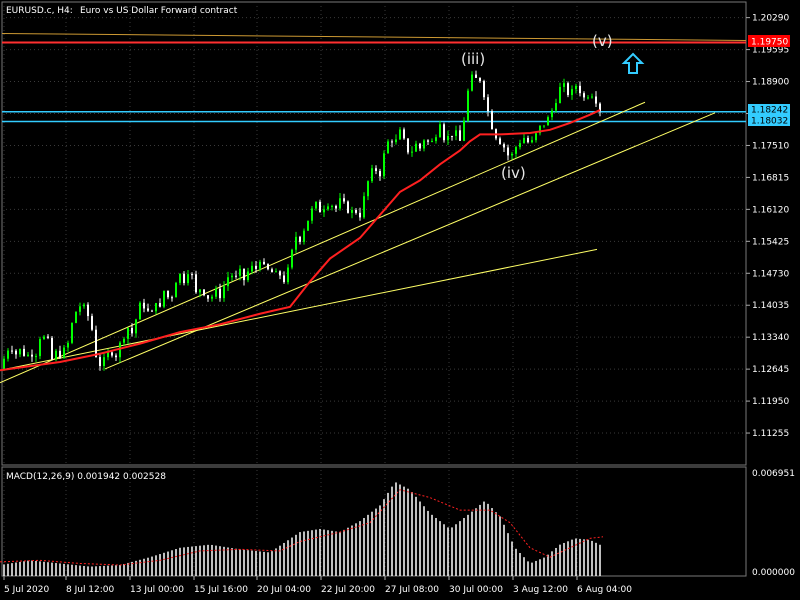 This screenshot has height=600, width=800. I want to click on price-axis-label: 1.15425, so click(770, 242).